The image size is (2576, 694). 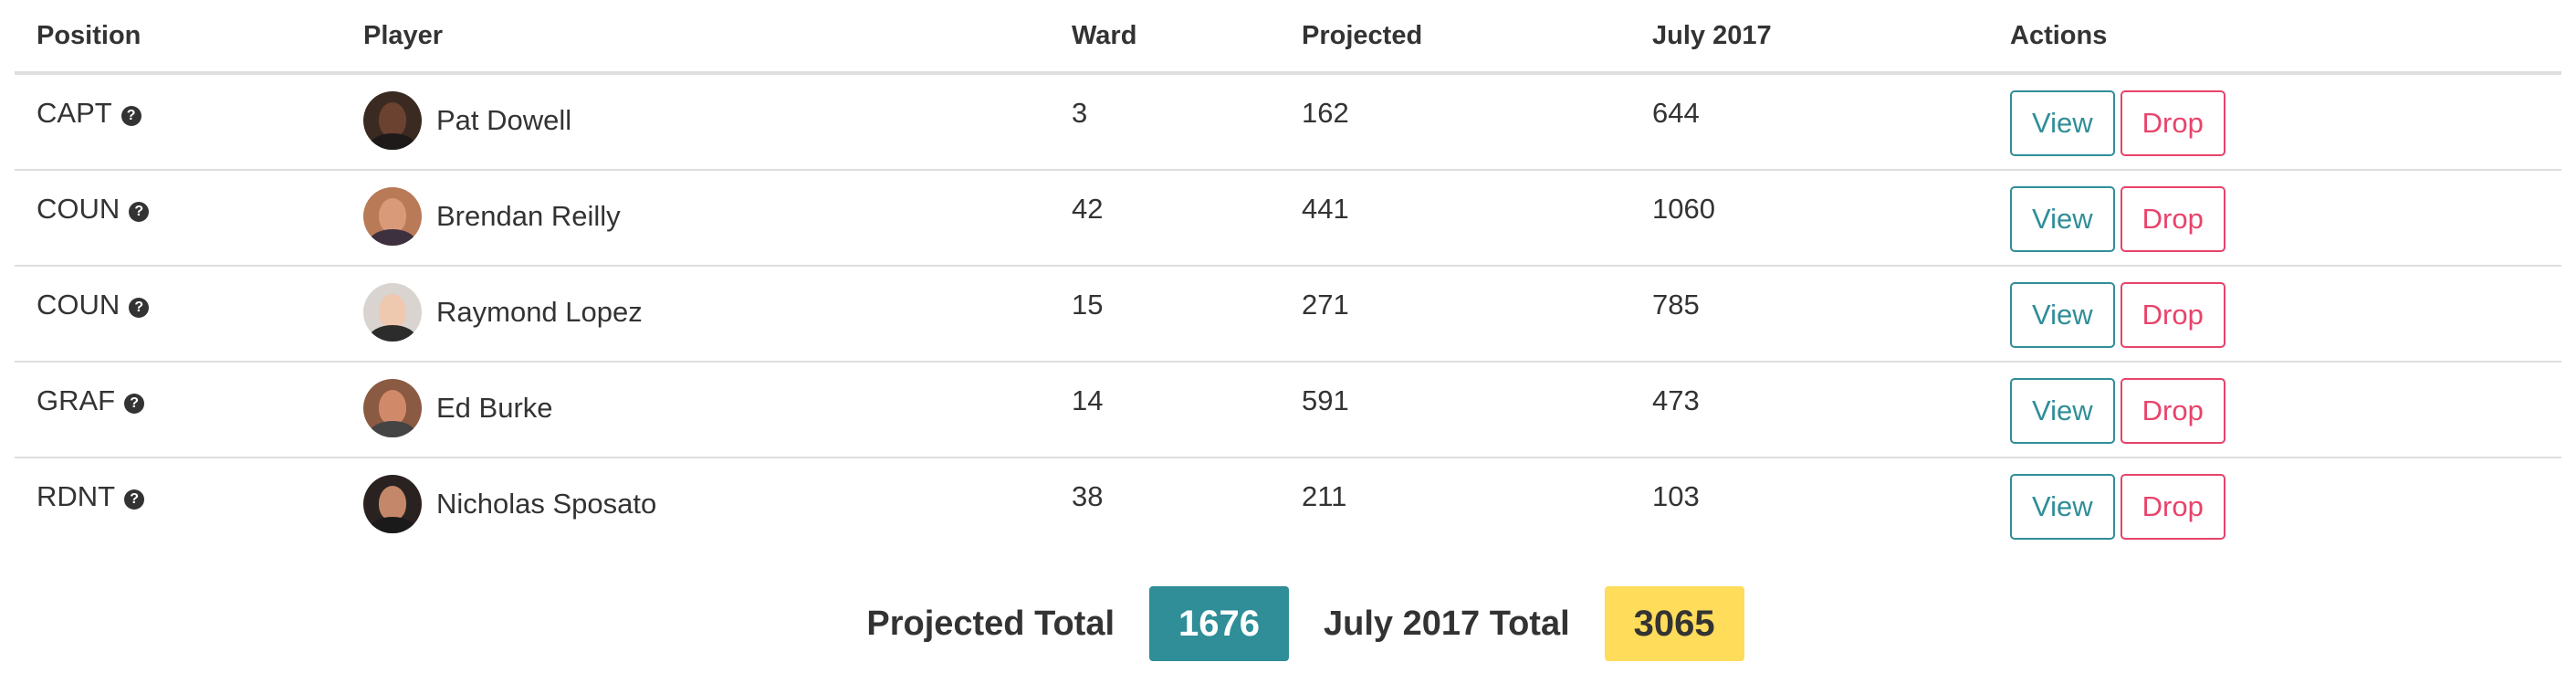 What do you see at coordinates (1676, 496) in the screenshot?
I see `july-2017-value: 103` at bounding box center [1676, 496].